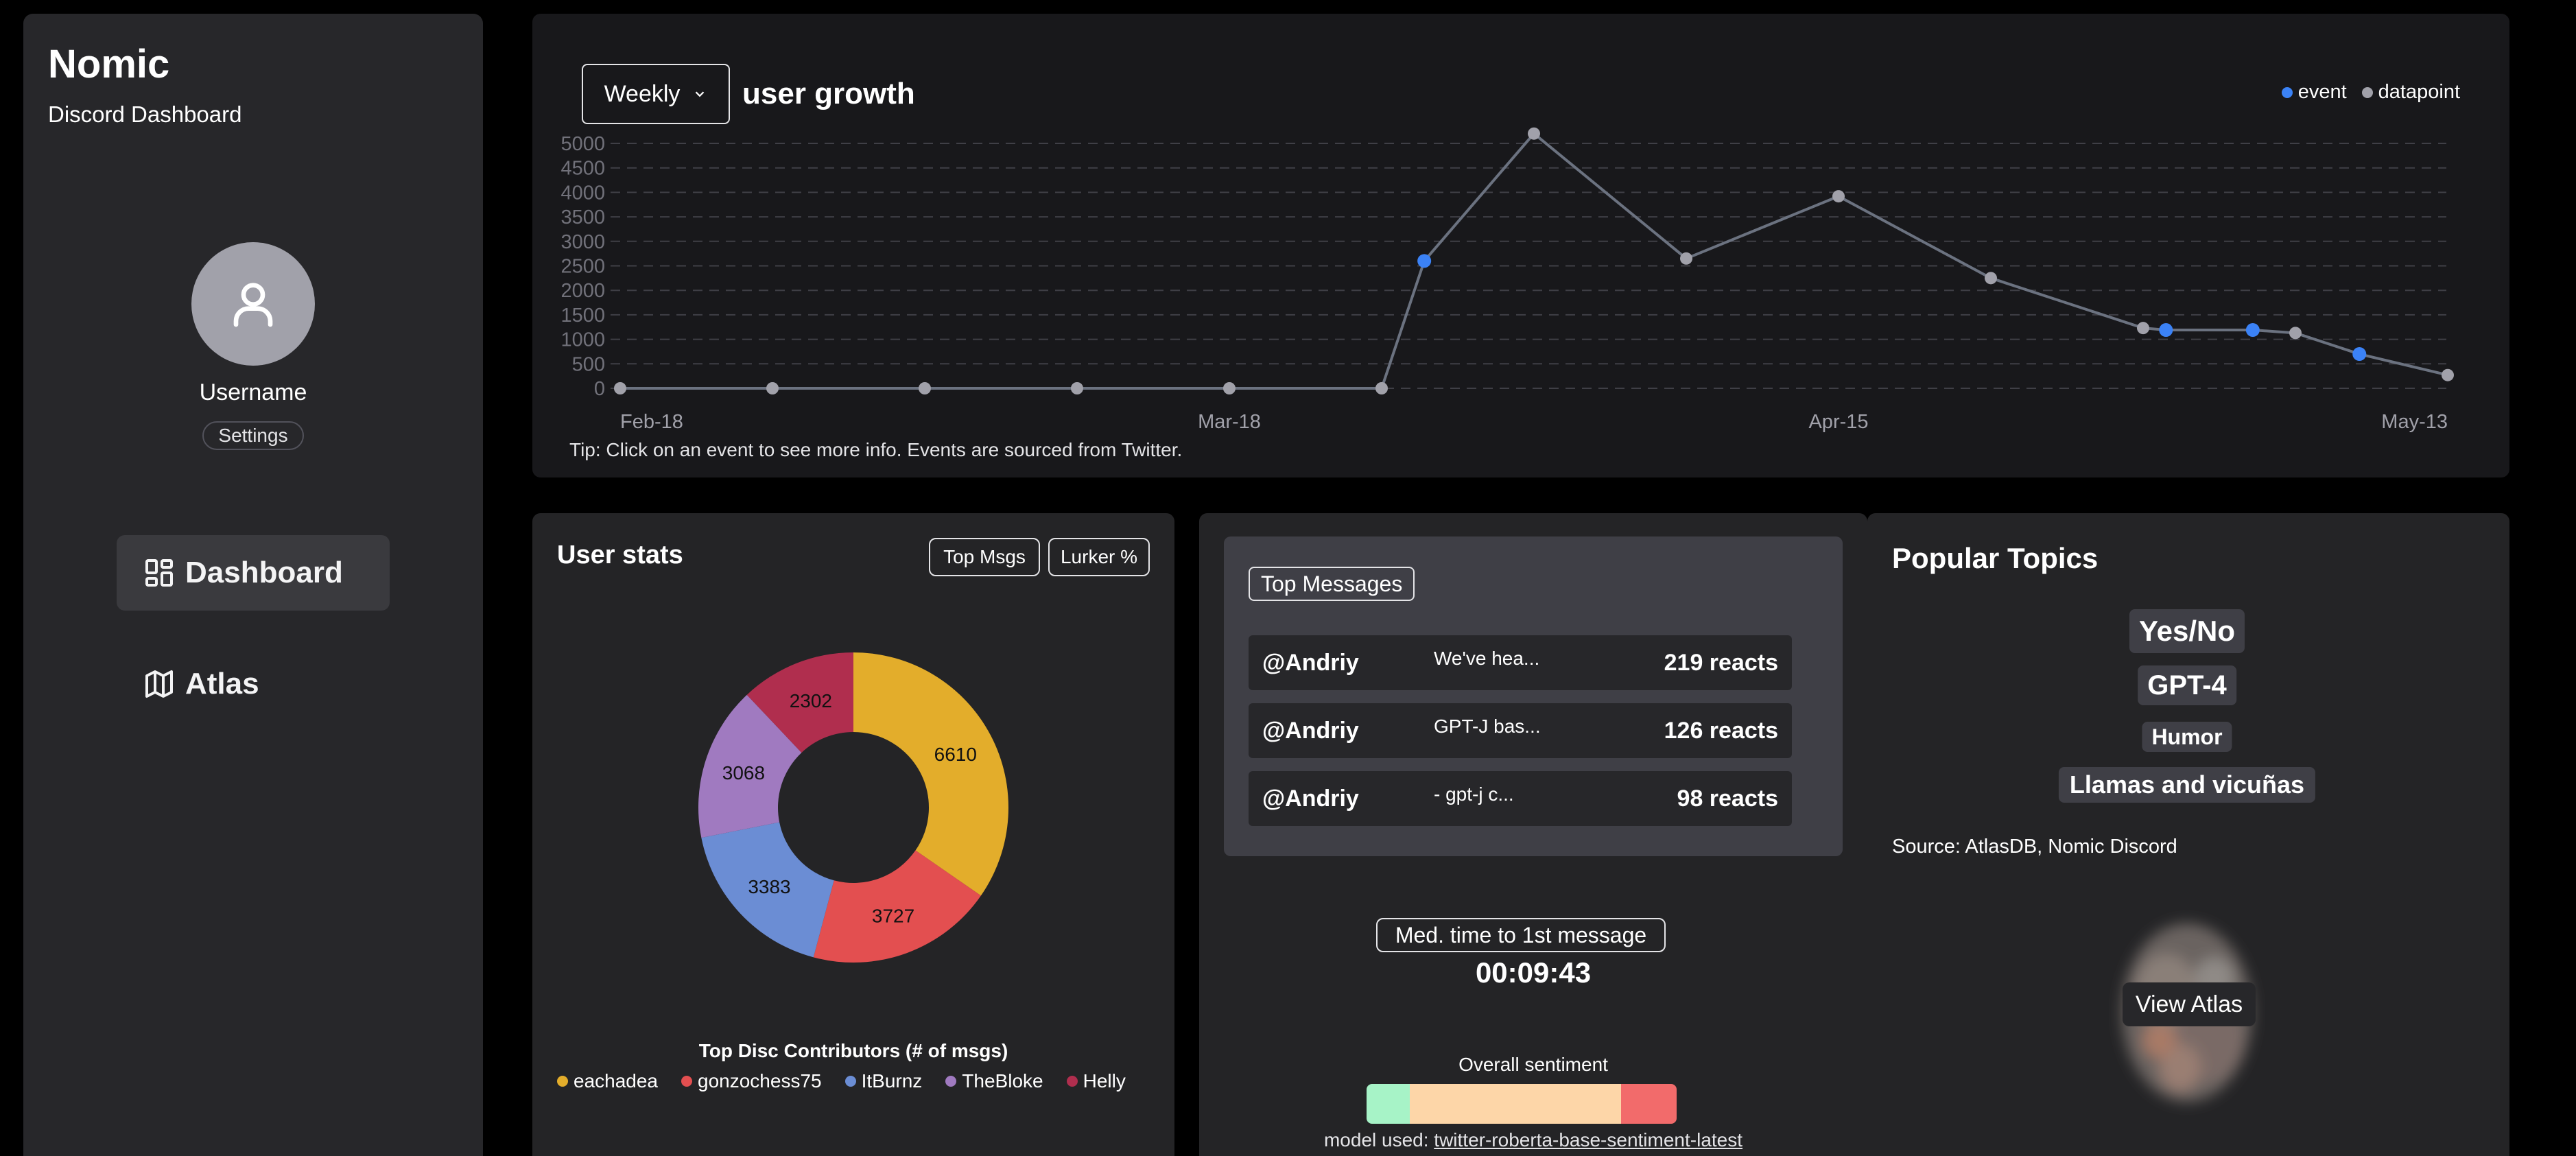  I want to click on contributors-legend: eachadea gonzochess75 ItBurnz TheBloke Helly, so click(841, 1081).